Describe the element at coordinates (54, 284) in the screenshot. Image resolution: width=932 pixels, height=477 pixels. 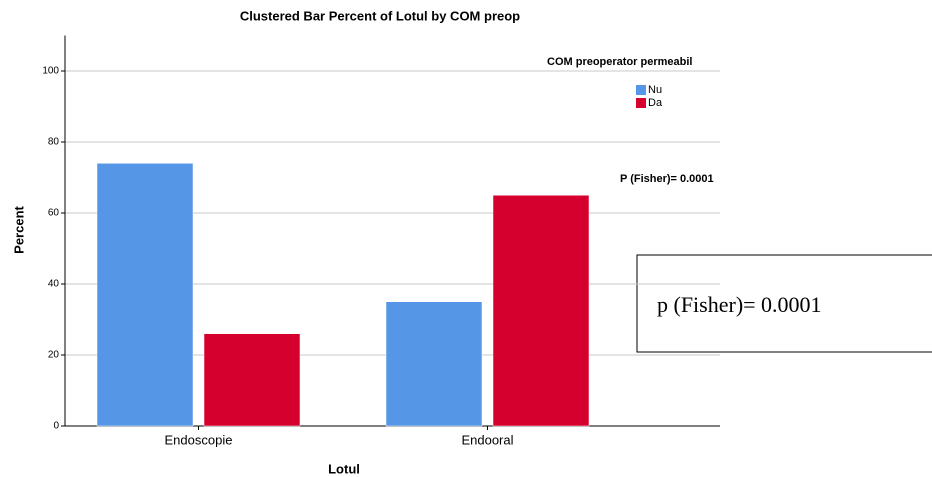
I see `y-tick-label: 40` at that location.